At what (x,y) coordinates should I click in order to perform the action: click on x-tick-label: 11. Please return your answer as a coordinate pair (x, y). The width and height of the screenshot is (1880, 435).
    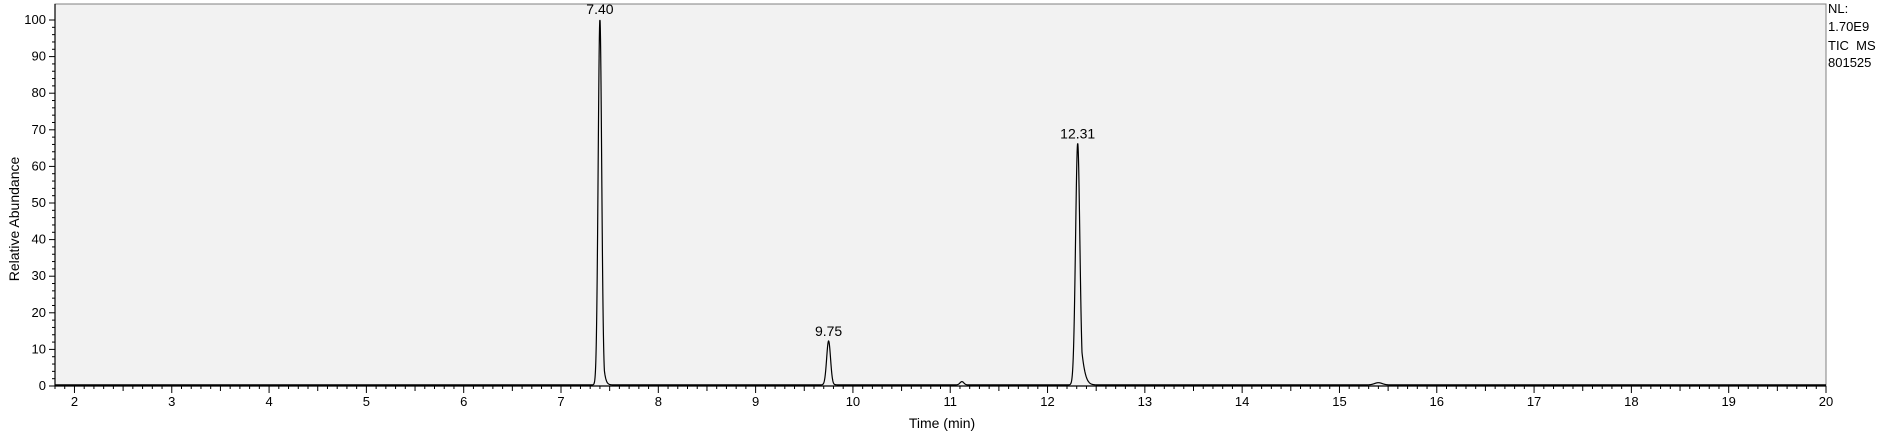
    Looking at the image, I should click on (950, 401).